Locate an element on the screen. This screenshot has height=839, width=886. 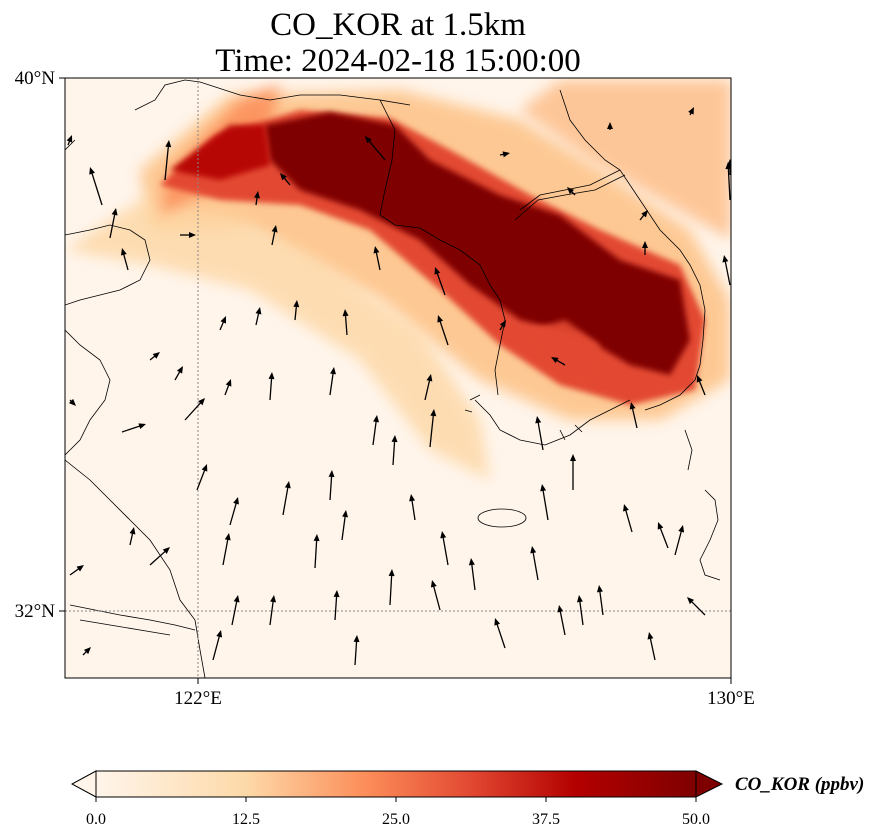
colorbar-label: CO_KOR (ppbv) is located at coordinates (799, 784).